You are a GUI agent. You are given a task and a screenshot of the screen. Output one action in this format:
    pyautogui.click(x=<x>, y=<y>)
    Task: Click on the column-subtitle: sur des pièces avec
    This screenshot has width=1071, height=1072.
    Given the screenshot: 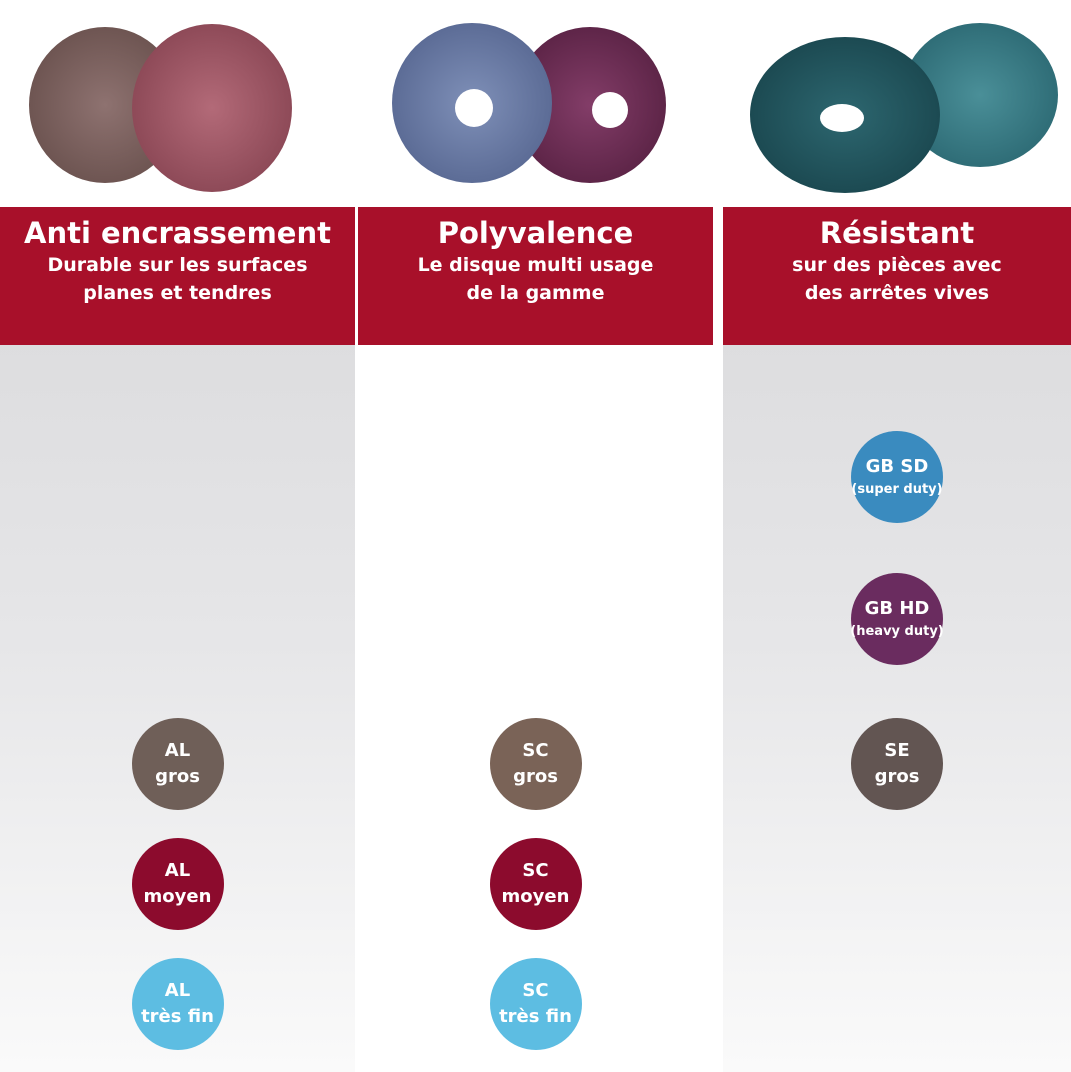 What is the action you would take?
    pyautogui.click(x=897, y=265)
    